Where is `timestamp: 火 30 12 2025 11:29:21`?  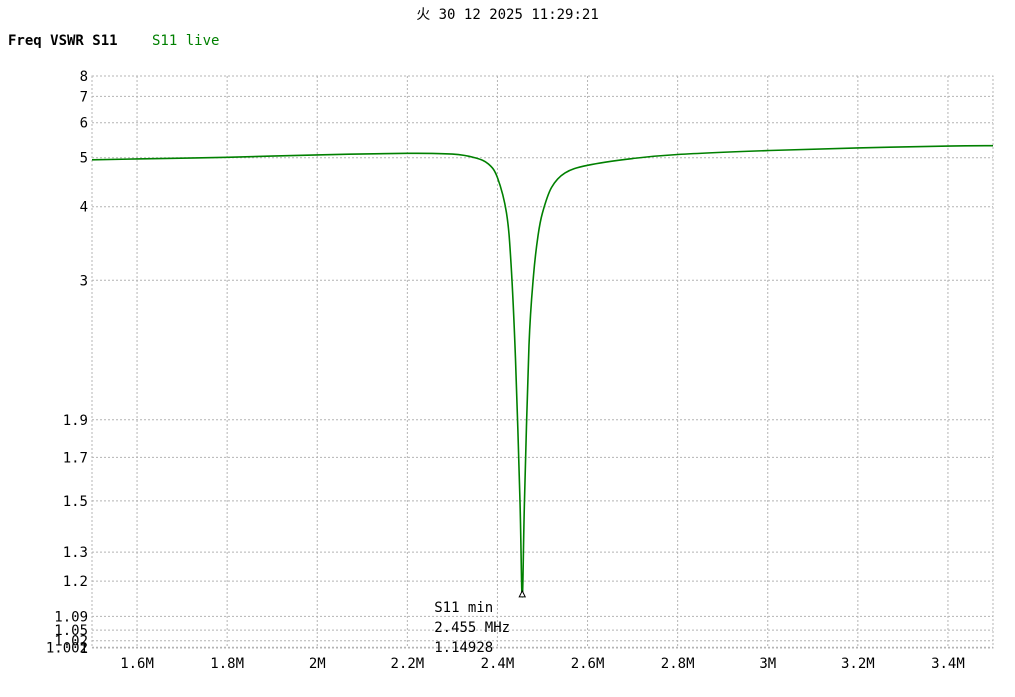 timestamp: 火 30 12 2025 11:29:21 is located at coordinates (507, 15).